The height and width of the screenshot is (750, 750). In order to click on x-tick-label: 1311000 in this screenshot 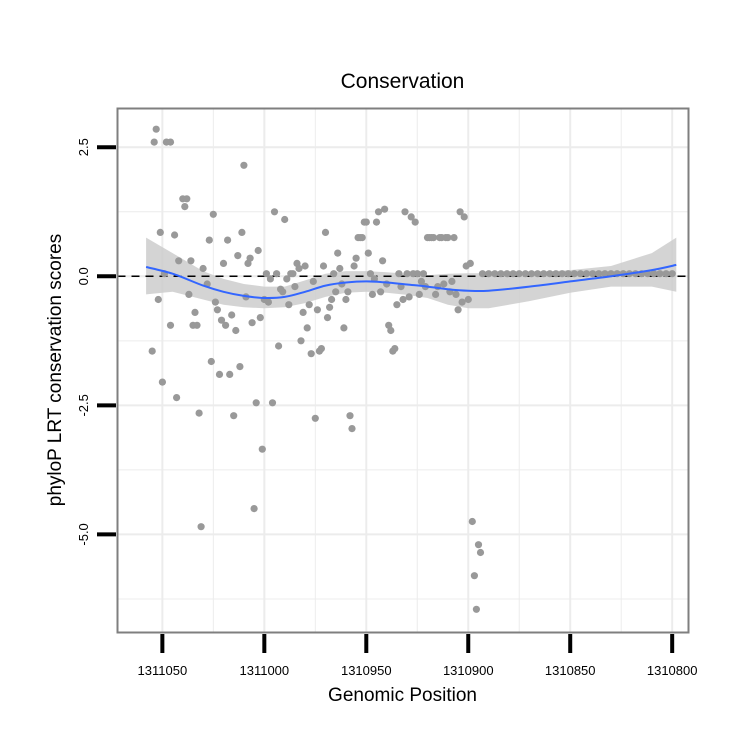, I will do `click(265, 670)`.